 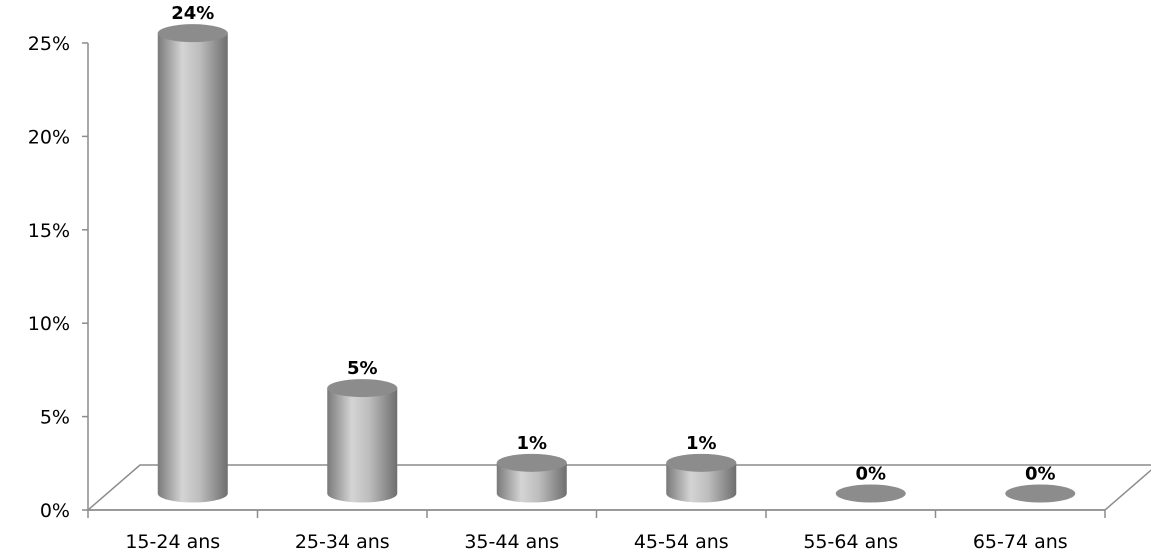 I want to click on x-category-label: 15-24 ans, so click(x=172, y=542).